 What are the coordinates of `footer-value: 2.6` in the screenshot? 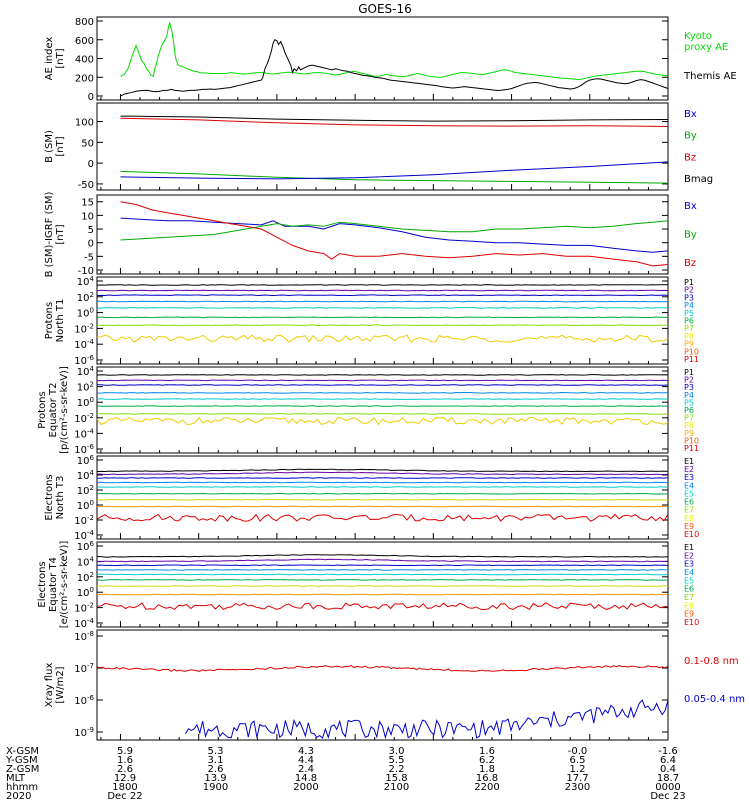 It's located at (125, 769).